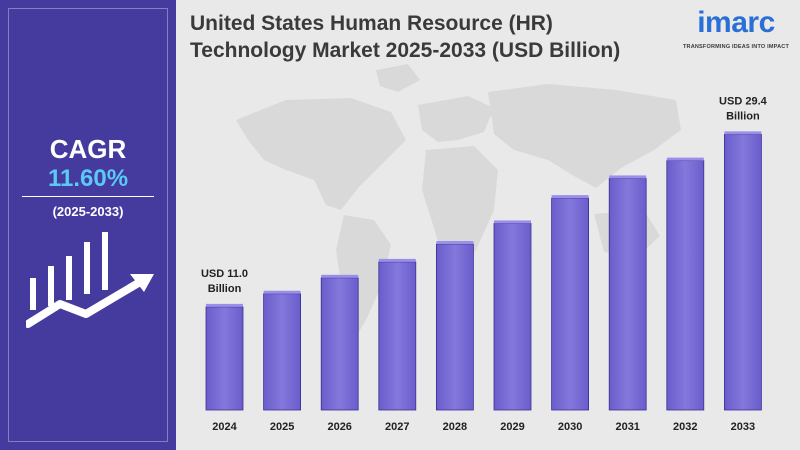 This screenshot has height=450, width=800. I want to click on bar-top-2032, so click(685, 159).